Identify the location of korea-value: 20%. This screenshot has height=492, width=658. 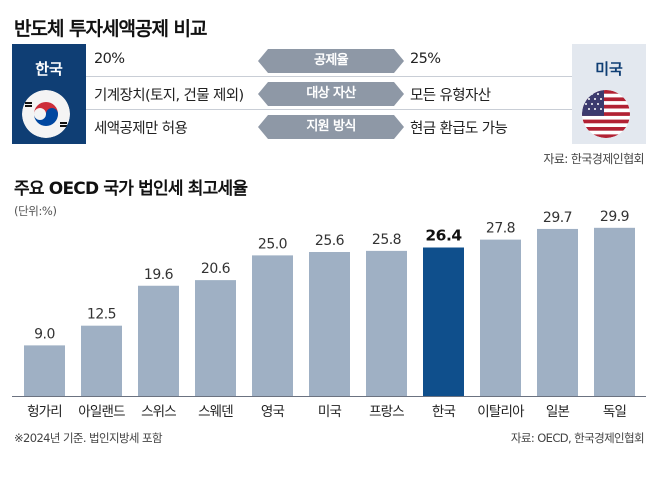
(109, 59).